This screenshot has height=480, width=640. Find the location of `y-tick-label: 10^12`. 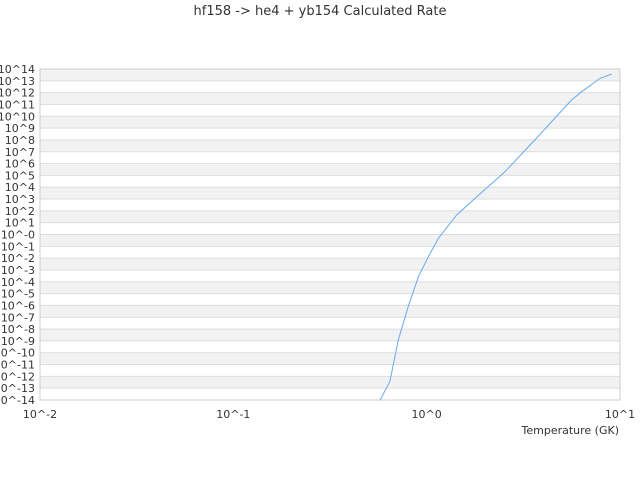

y-tick-label: 10^12 is located at coordinates (17, 93).